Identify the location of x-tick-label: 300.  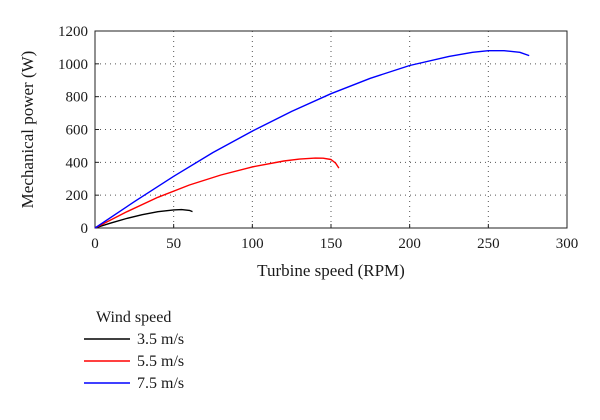
(567, 244).